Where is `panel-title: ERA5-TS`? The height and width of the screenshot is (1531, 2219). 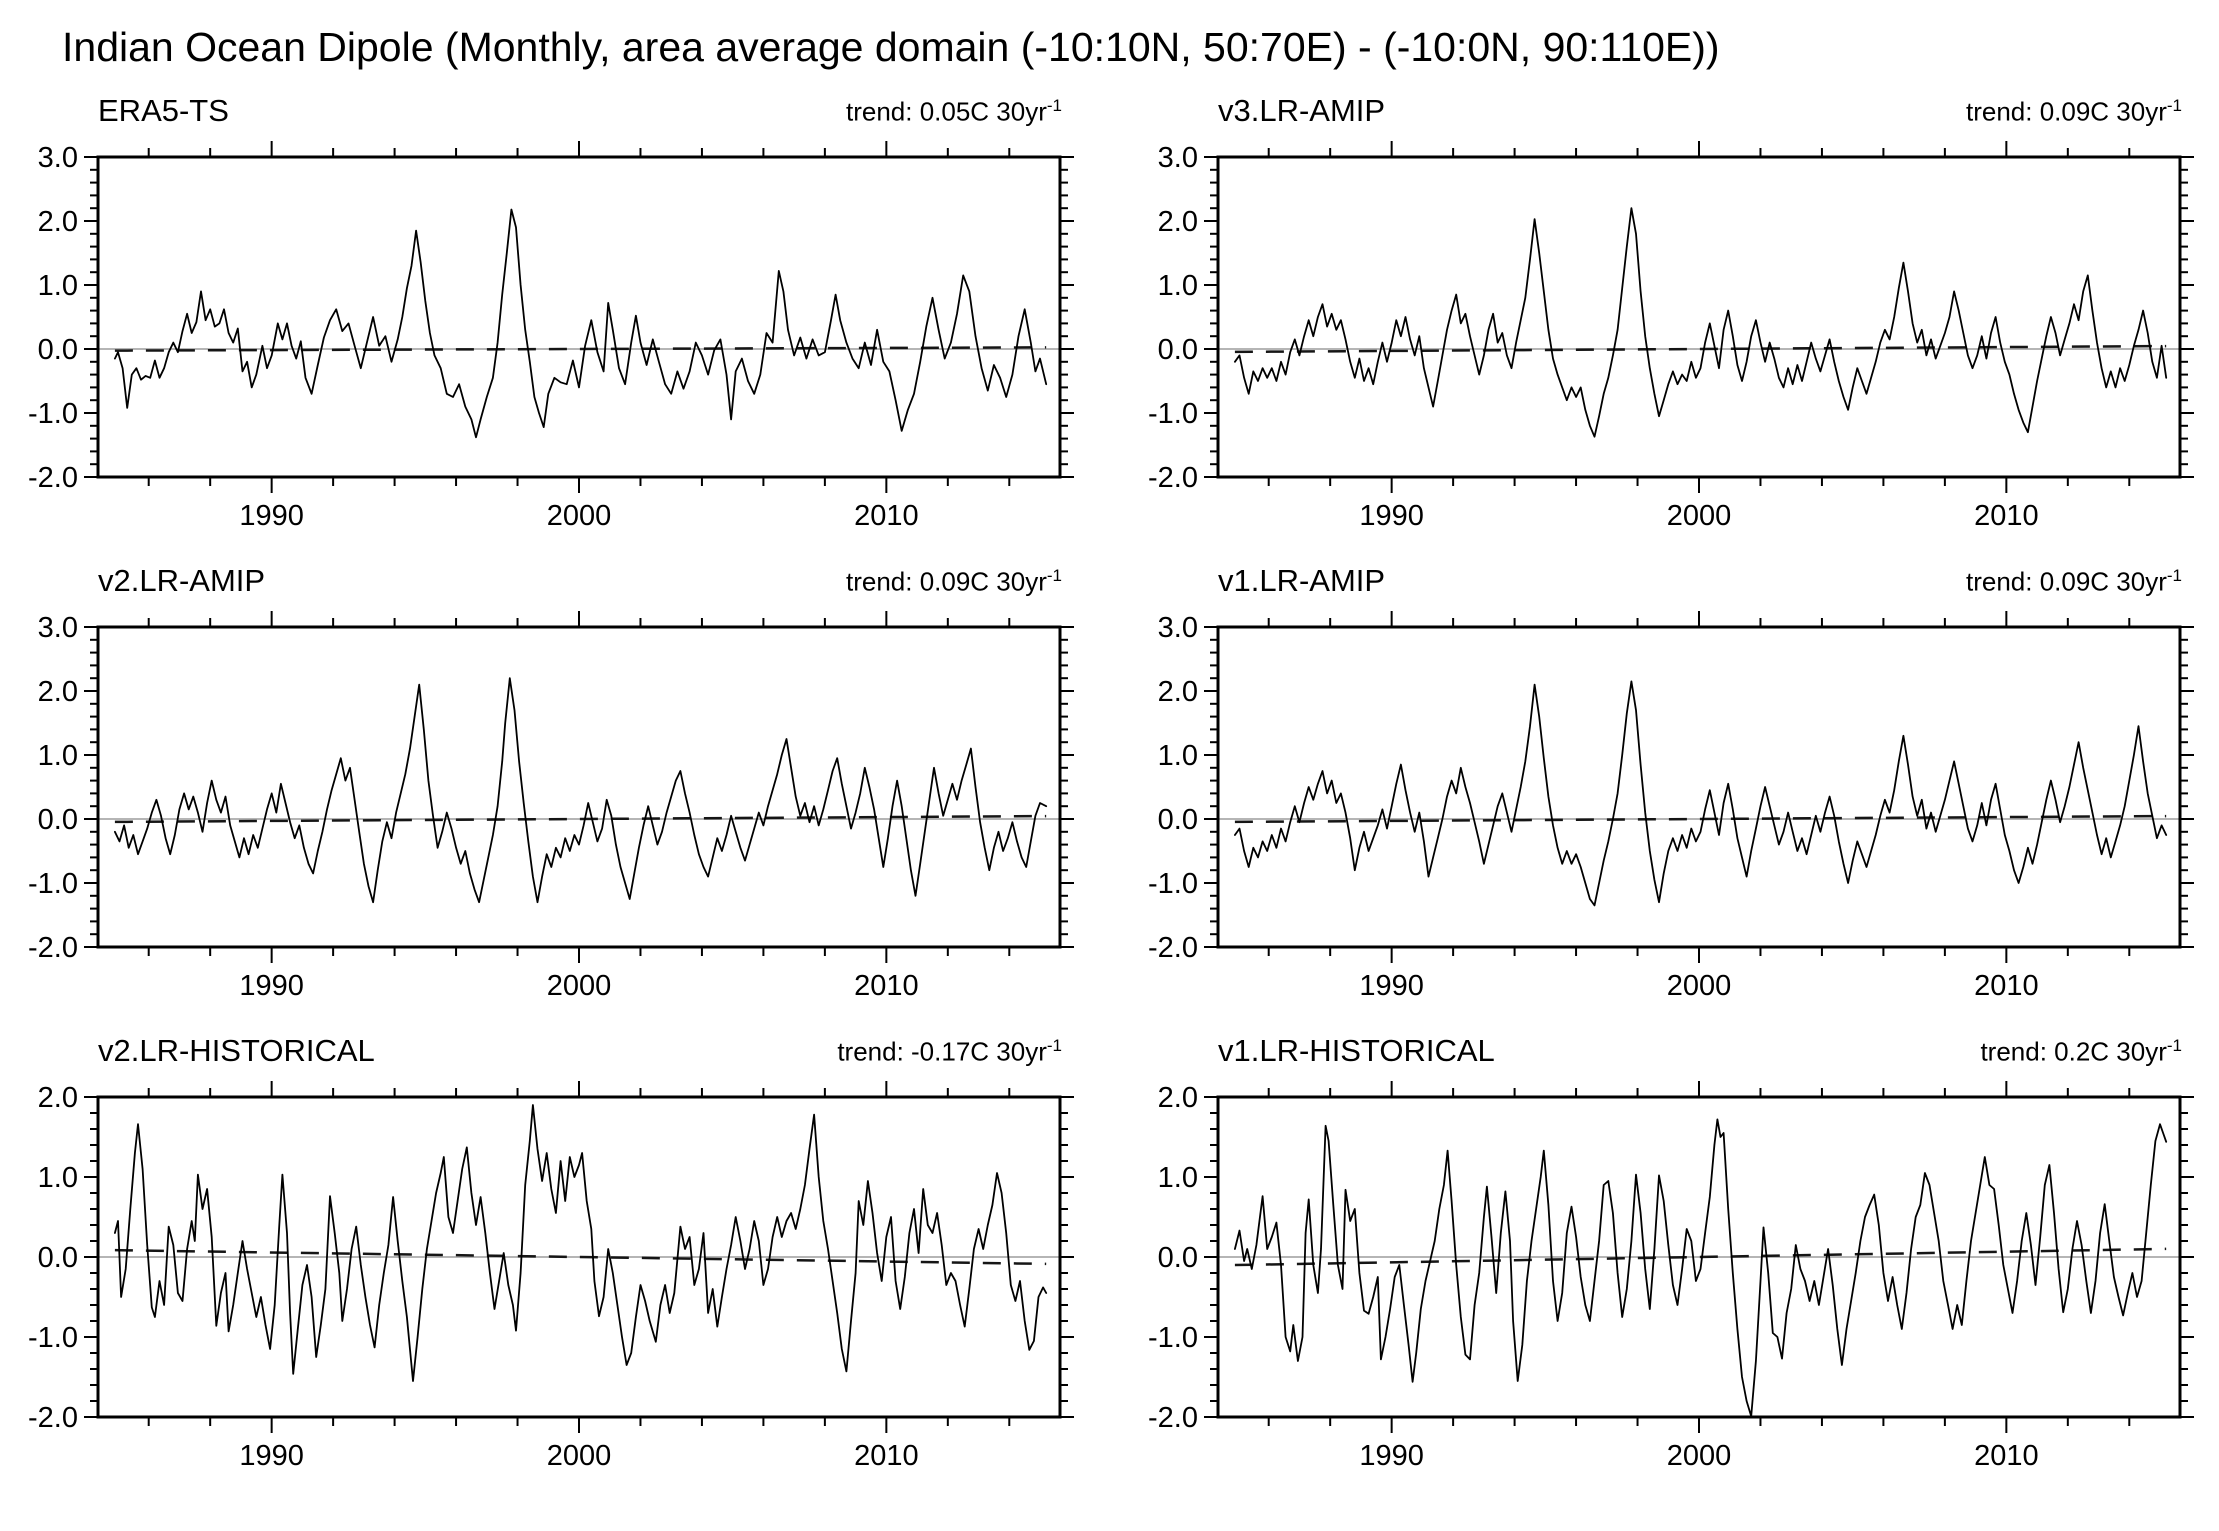
panel-title: ERA5-TS is located at coordinates (163, 110).